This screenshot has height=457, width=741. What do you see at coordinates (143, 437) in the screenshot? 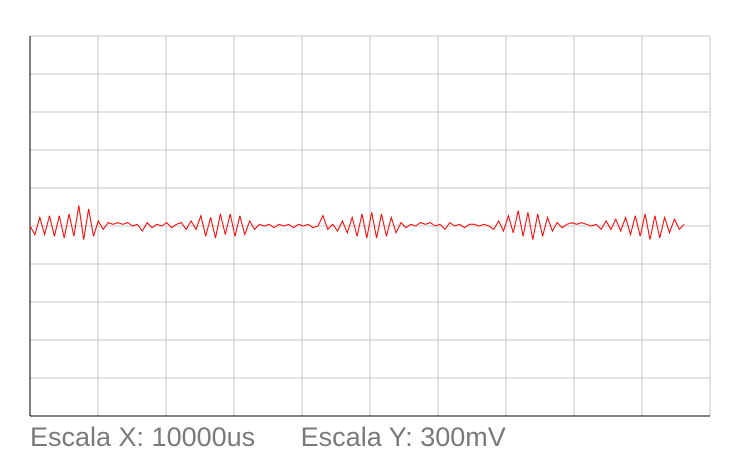
I see `scale-x-readout: Escala X: 10000us` at bounding box center [143, 437].